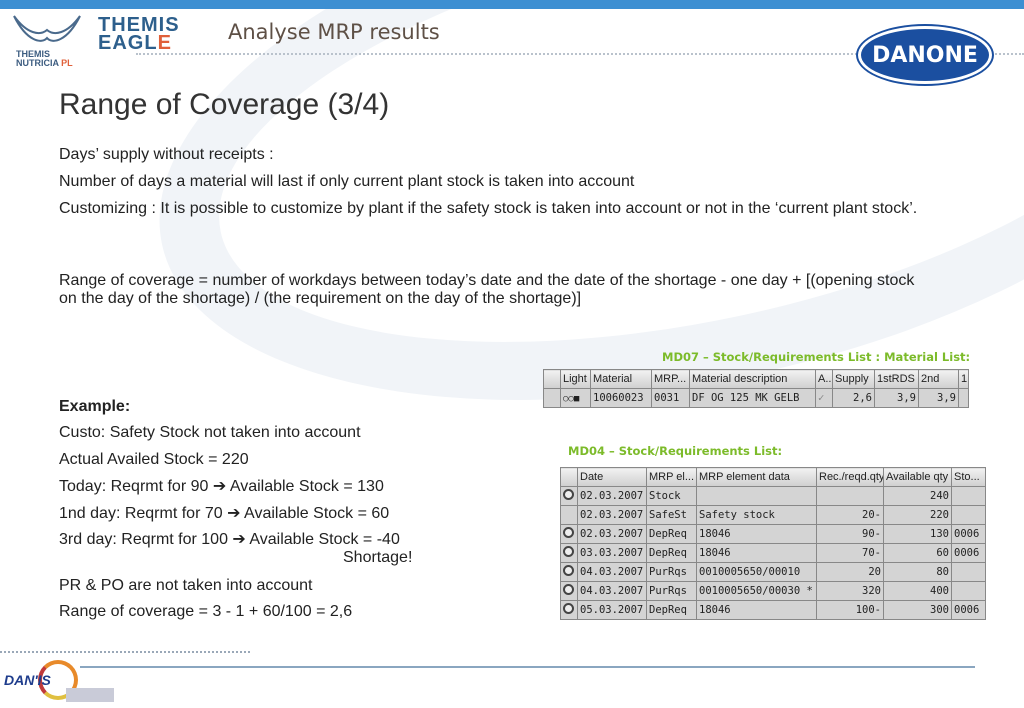 This screenshot has height=708, width=1024. Describe the element at coordinates (938, 379) in the screenshot. I see `column-header: 2nd` at that location.